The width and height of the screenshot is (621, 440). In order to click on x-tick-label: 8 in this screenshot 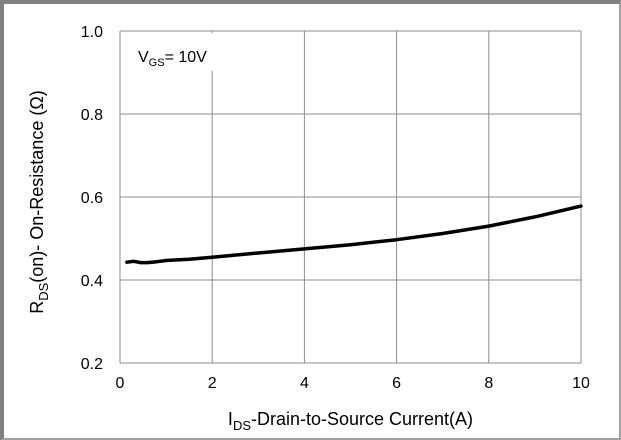, I will do `click(488, 383)`.